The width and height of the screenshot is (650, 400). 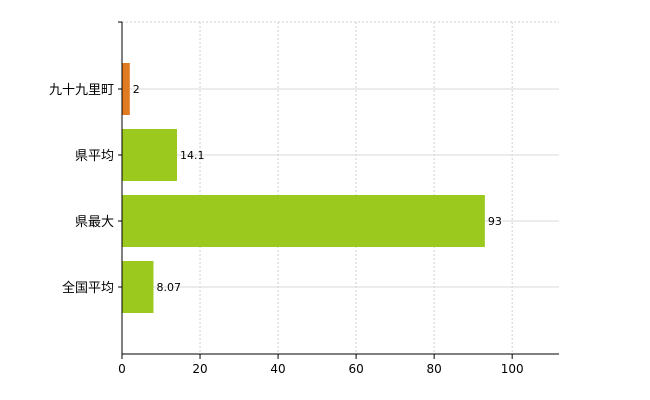 What do you see at coordinates (94, 156) in the screenshot?
I see `category-label: 県平均` at bounding box center [94, 156].